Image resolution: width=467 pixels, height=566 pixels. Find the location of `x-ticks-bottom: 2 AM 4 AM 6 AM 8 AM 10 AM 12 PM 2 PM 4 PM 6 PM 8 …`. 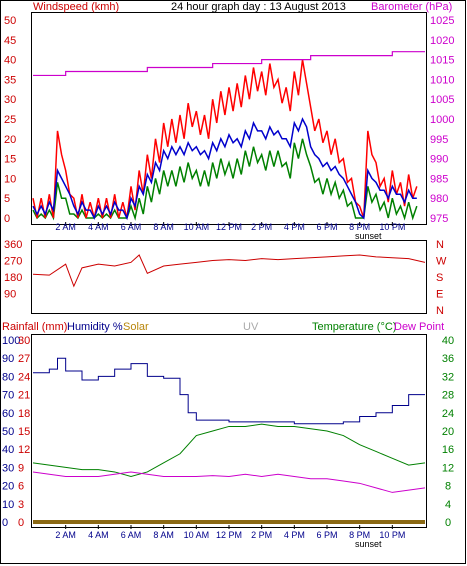

x-ticks-bottom: 2 AM 4 AM 6 AM 8 AM 10 AM 12 PM 2 PM 4 PM 6 PM 8 … is located at coordinates (230, 532).